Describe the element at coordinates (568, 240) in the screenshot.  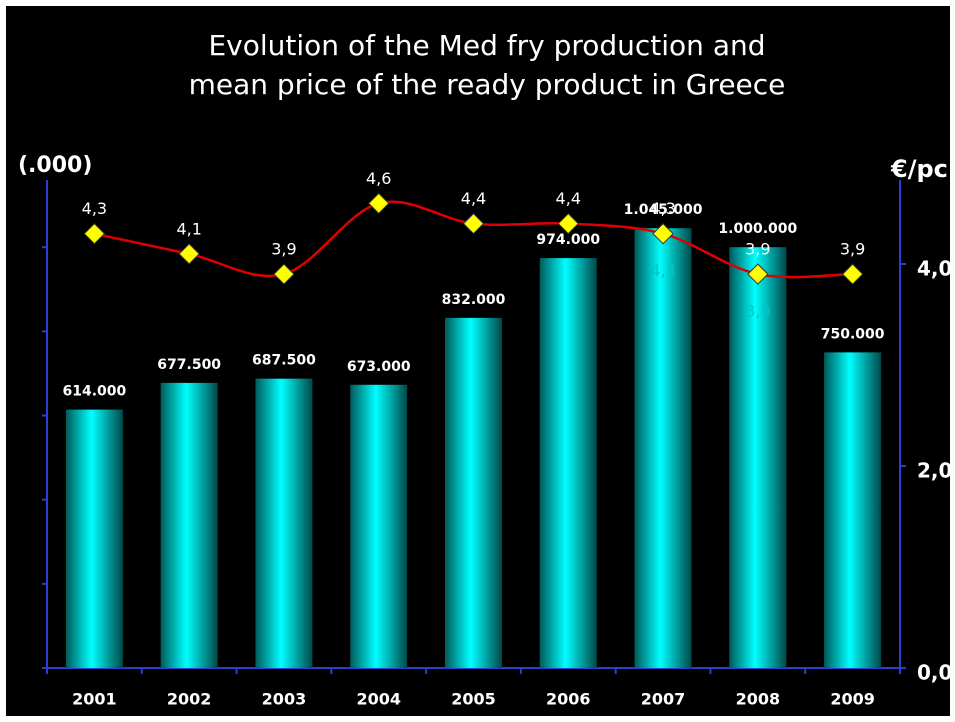
I see `bar-value-label: 974.000` at that location.